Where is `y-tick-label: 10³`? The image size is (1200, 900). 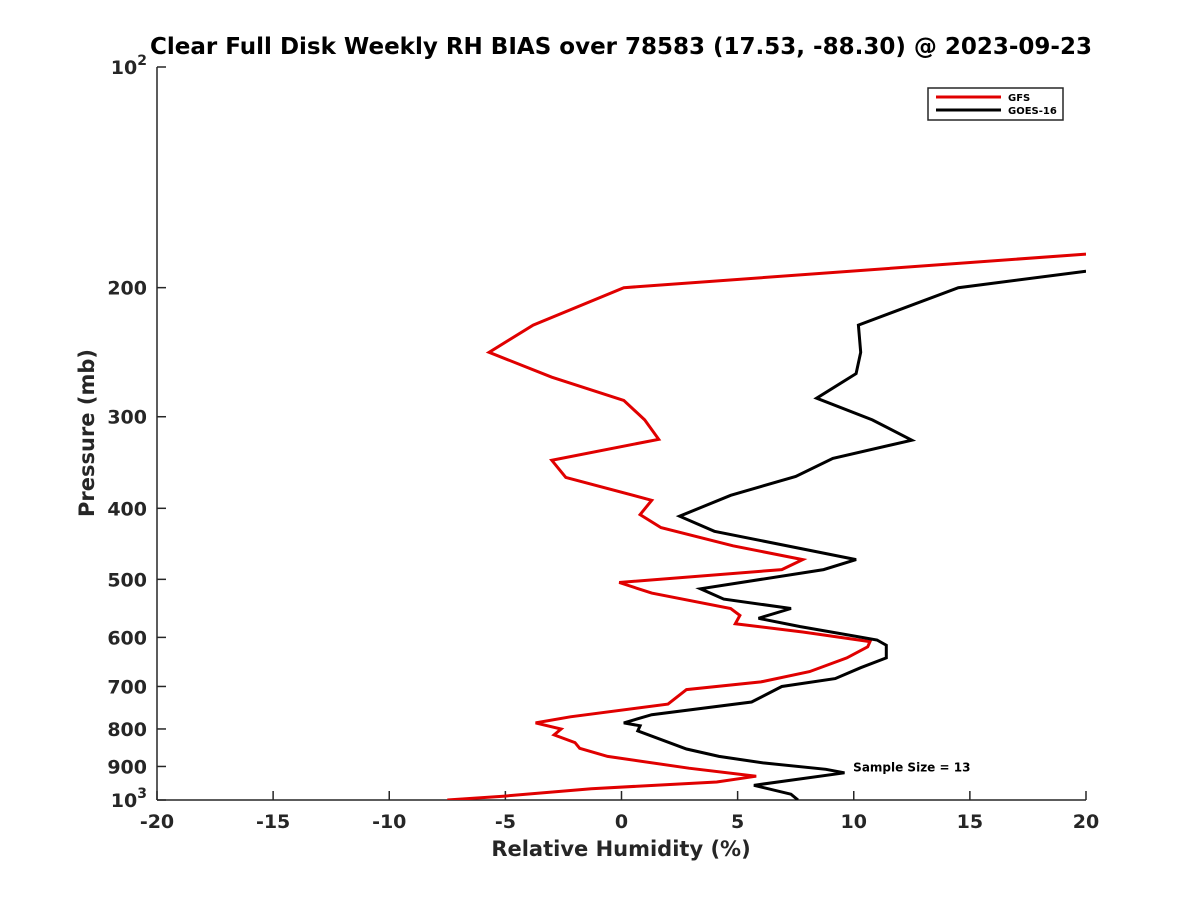
y-tick-label: 10³ is located at coordinates (129, 799).